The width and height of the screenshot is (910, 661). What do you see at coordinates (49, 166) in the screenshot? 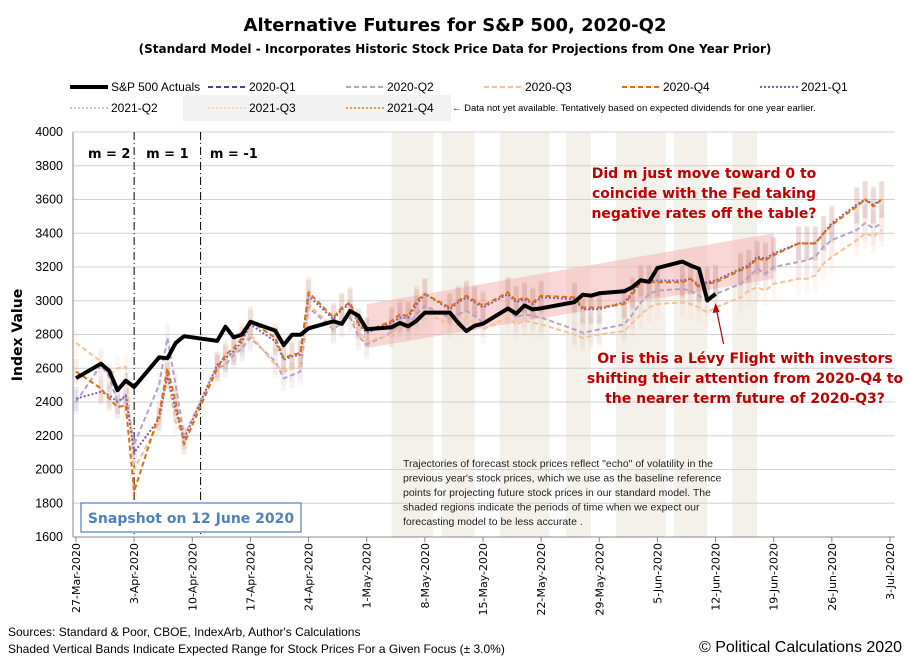
I see `y-tick-label: 3800` at bounding box center [49, 166].